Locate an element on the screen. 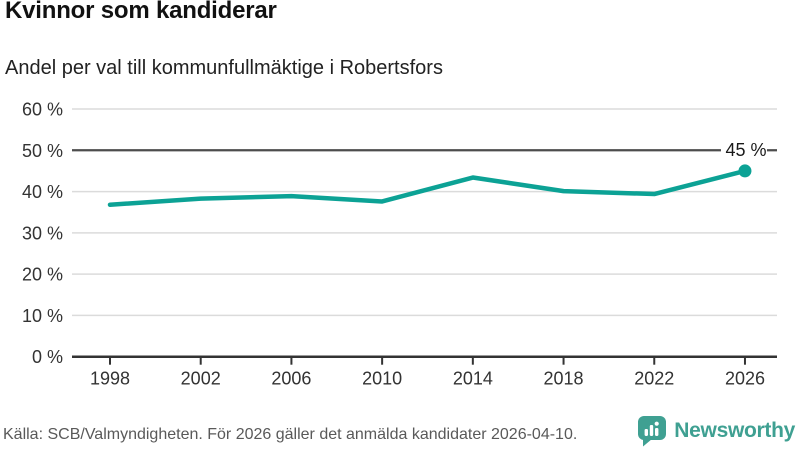 The width and height of the screenshot is (800, 450). x-axis-tick-label: 2026 is located at coordinates (745, 379).